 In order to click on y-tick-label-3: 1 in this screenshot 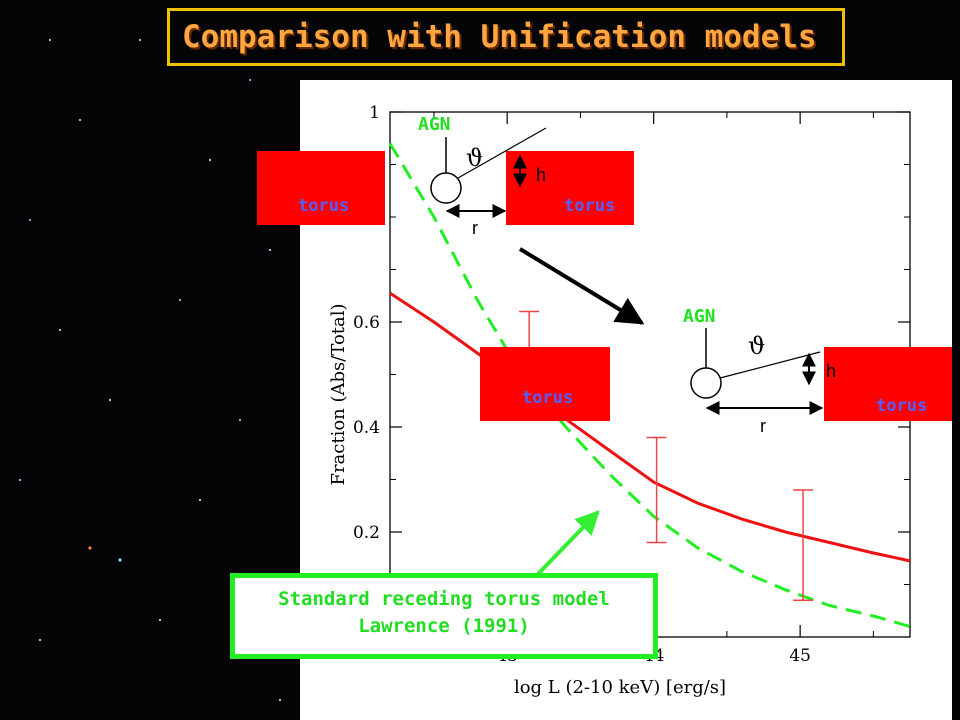, I will do `click(374, 113)`.